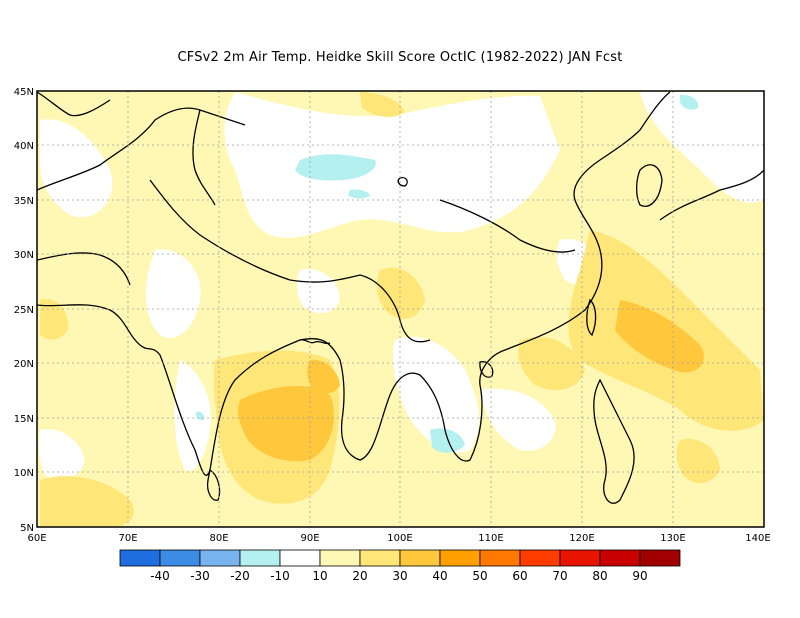 The height and width of the screenshot is (618, 800). I want to click on colorbar-label: -40, so click(160, 576).